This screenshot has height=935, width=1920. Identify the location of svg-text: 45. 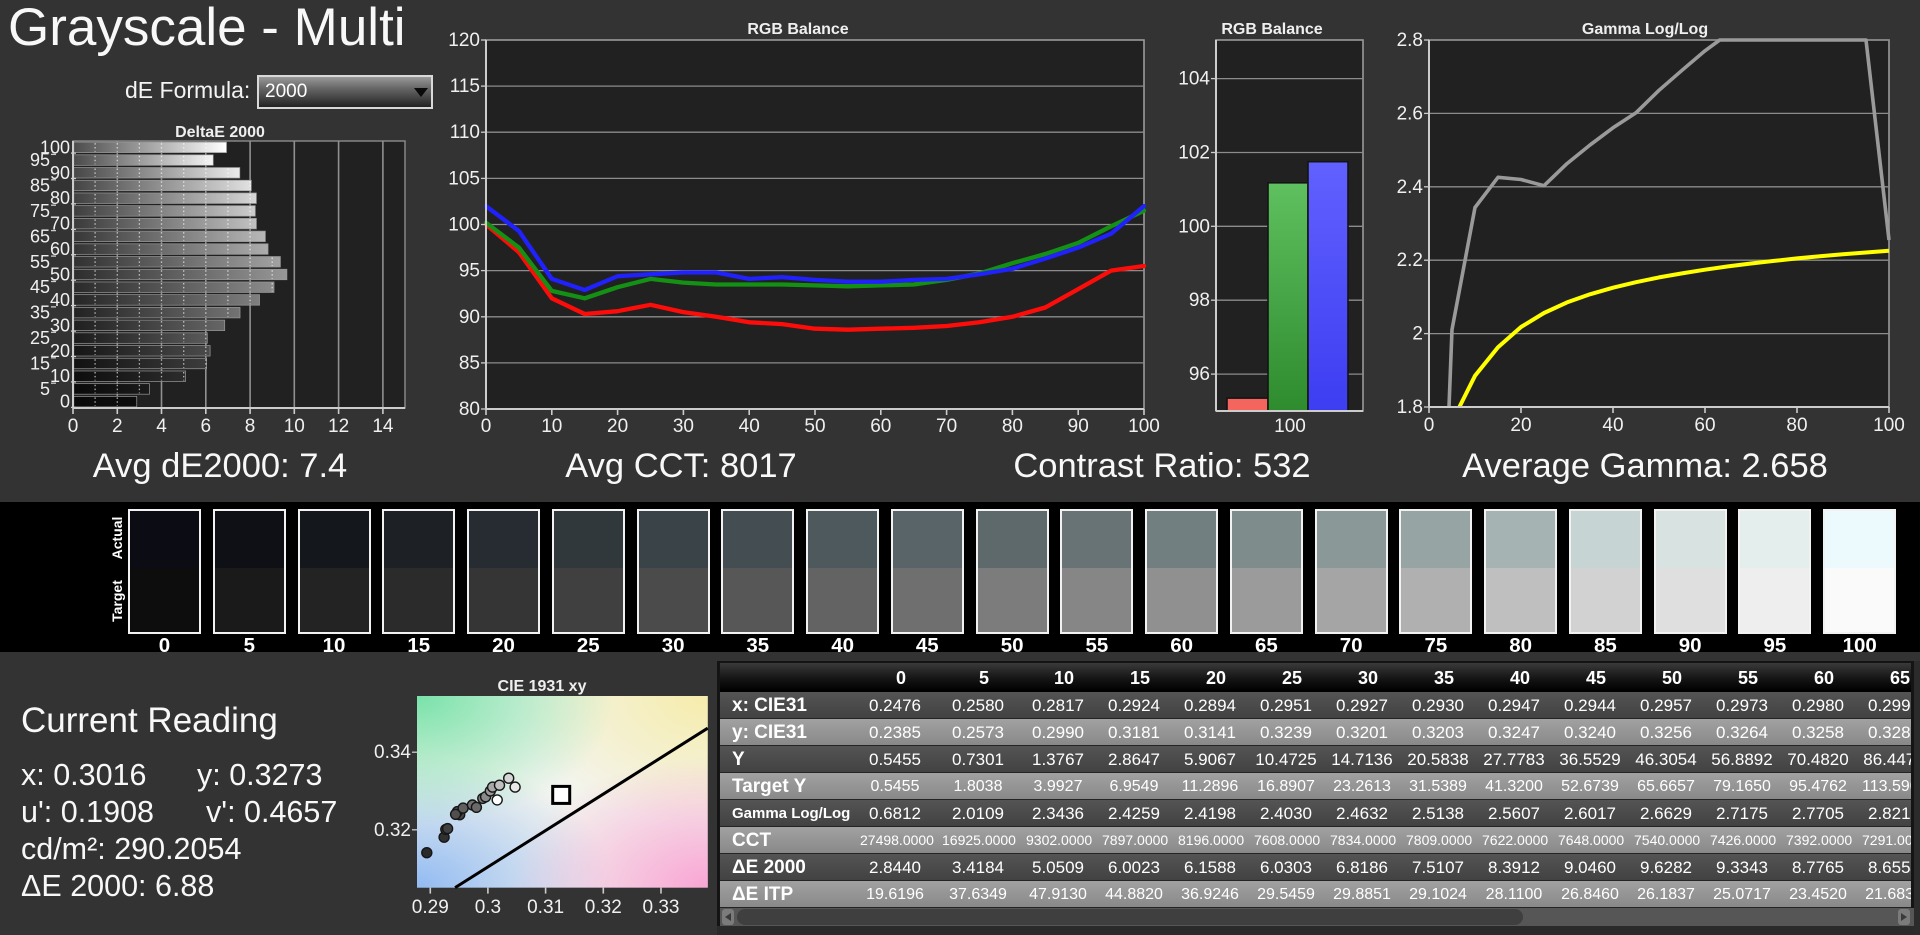
(40, 287).